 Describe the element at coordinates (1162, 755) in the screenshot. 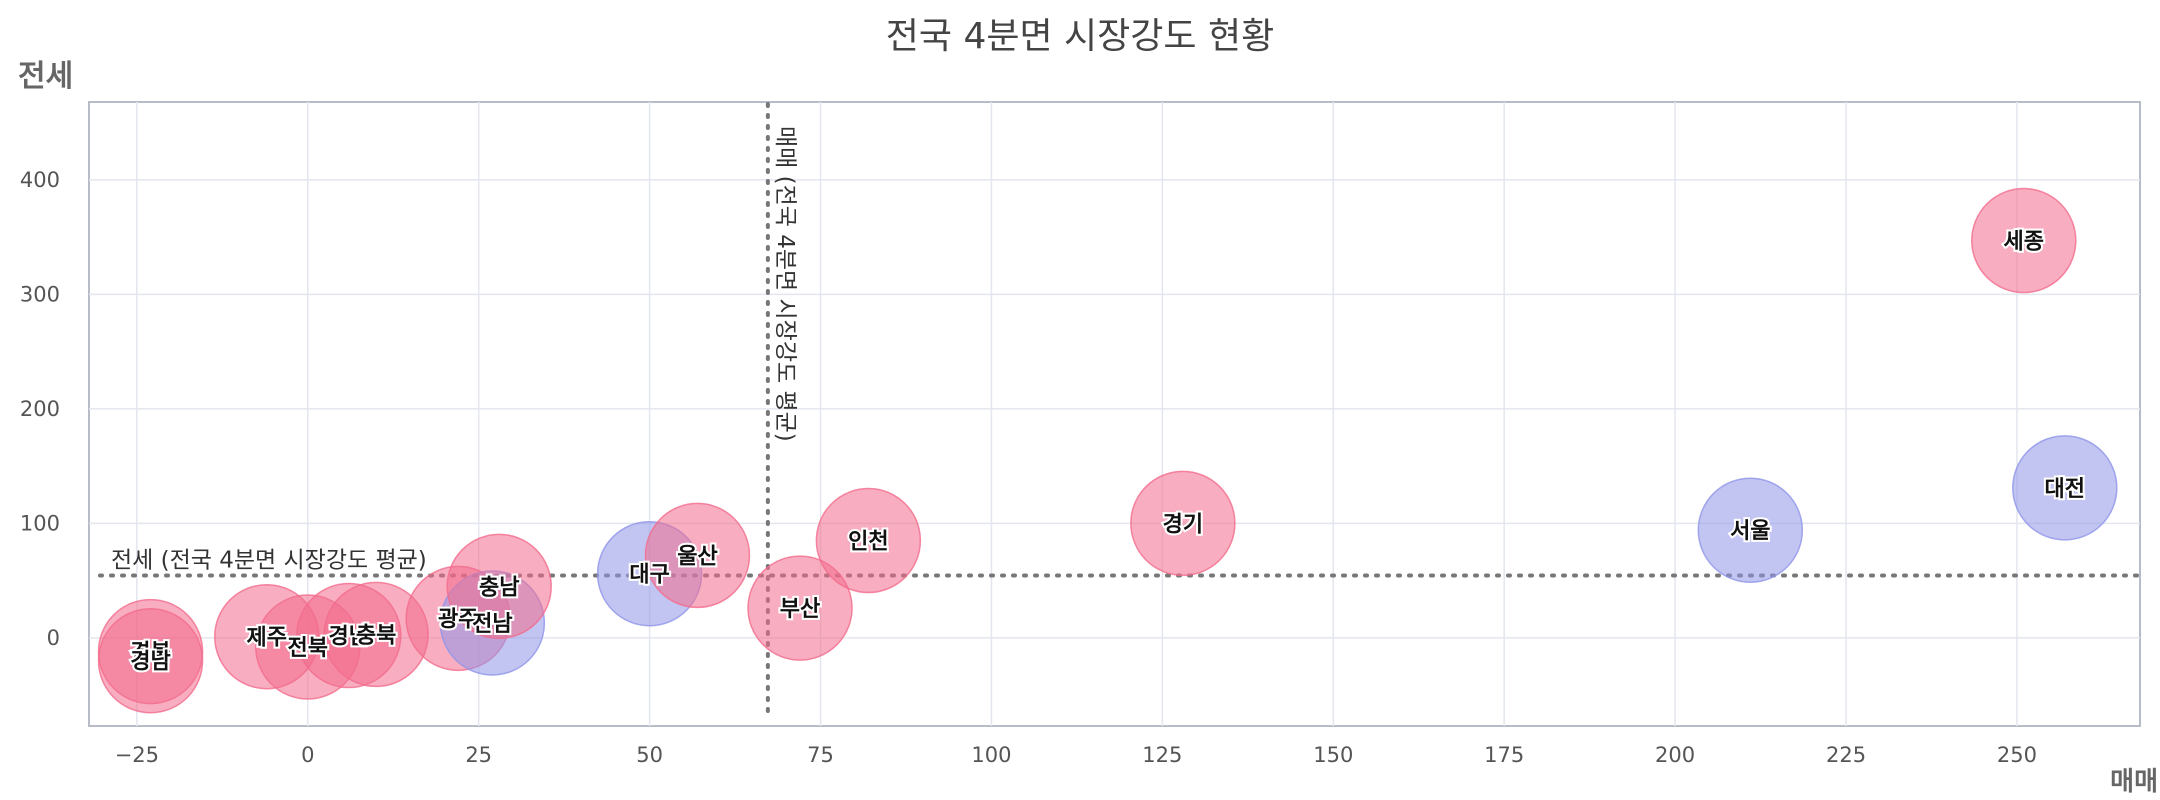

I see `x-tick-label: 125` at that location.